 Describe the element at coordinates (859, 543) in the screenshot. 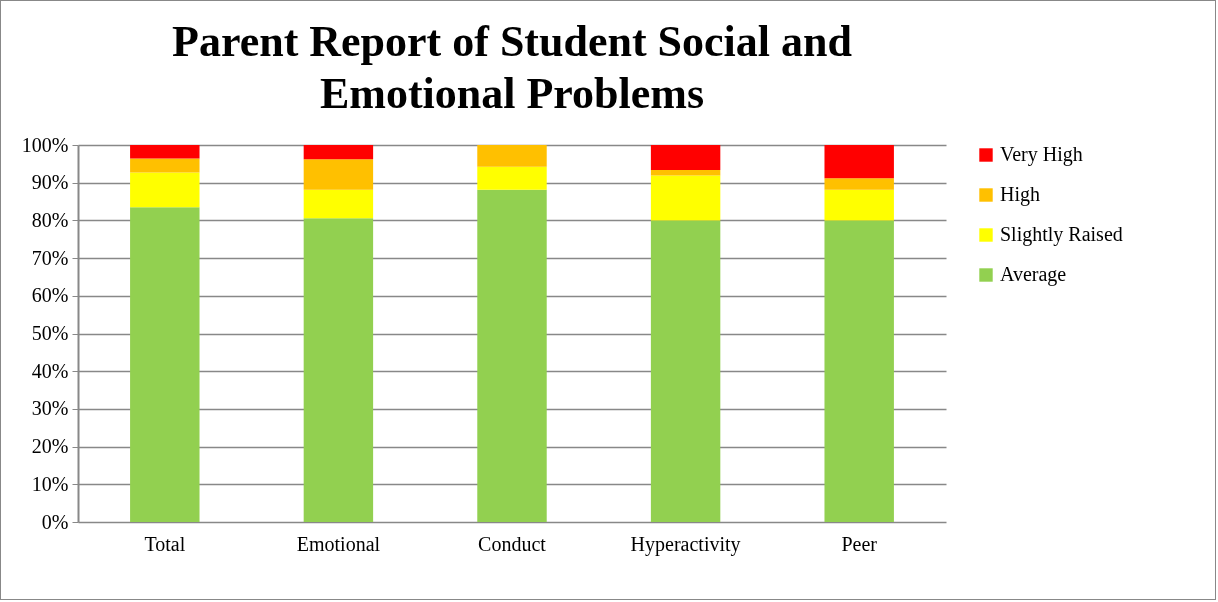

I see `x-tick-label: Peer` at that location.